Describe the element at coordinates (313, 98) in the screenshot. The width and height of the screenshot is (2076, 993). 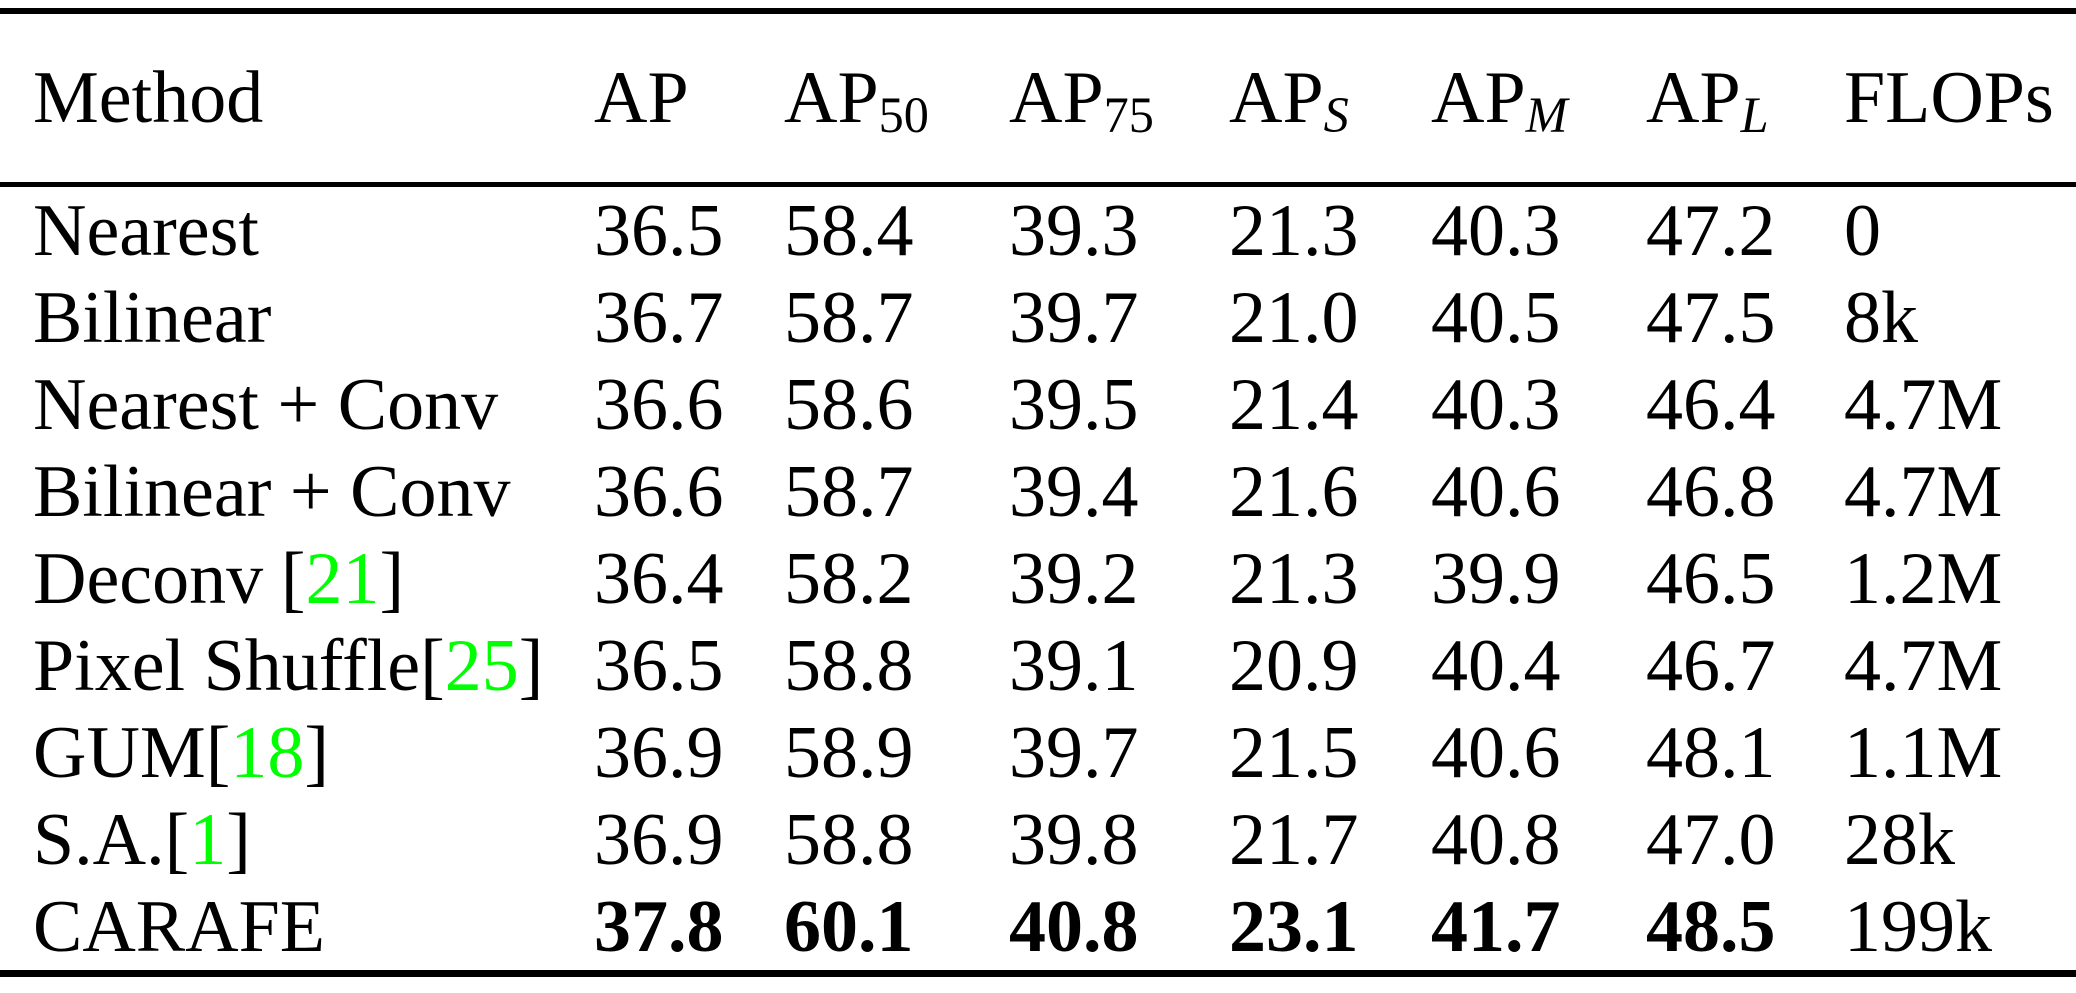
I see `header-col-method: Method` at that location.